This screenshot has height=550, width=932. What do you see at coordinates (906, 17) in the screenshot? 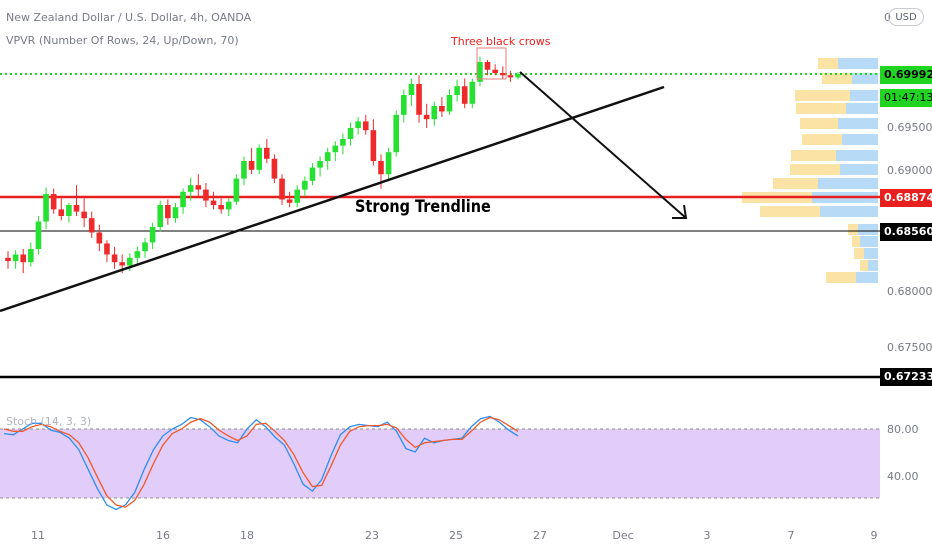
I see `currency-button: USD` at bounding box center [906, 17].